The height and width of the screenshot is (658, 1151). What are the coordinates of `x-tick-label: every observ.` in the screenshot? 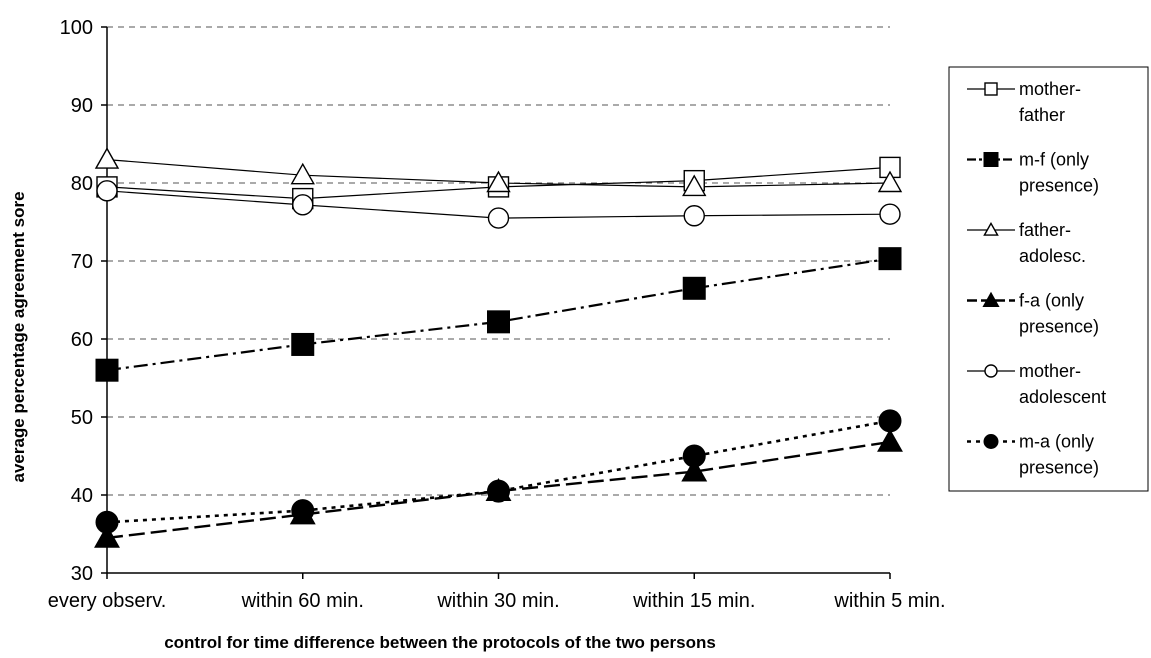 It's located at (107, 601).